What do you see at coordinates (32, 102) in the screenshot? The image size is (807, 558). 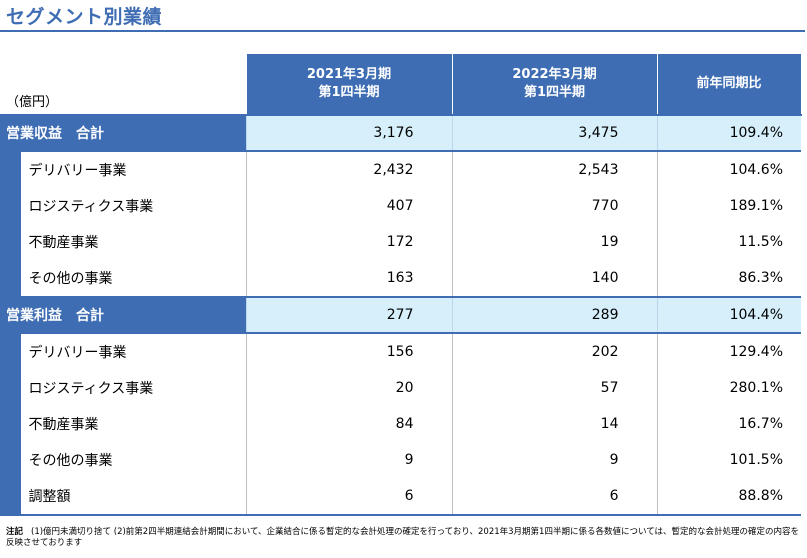 I see `unit-label: （億円）` at bounding box center [32, 102].